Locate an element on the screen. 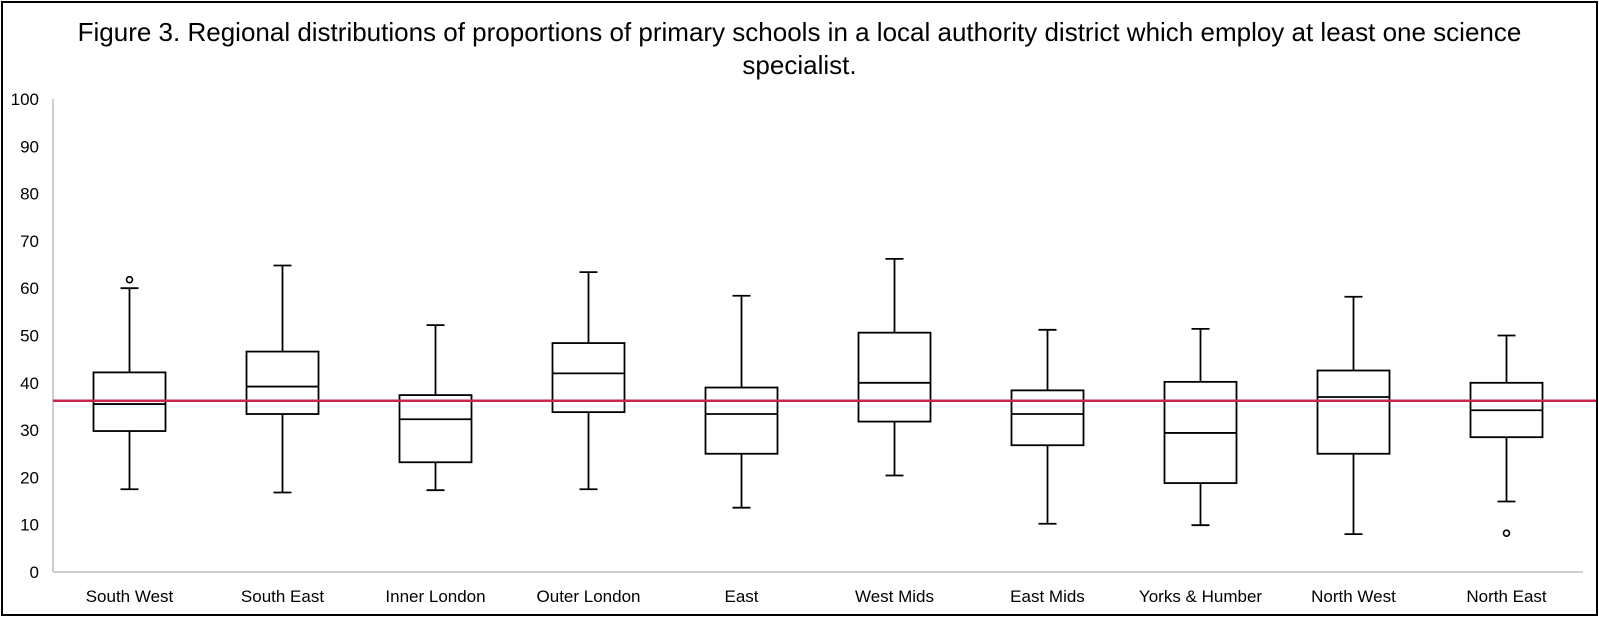 This screenshot has height=617, width=1599. x-tick-label: South East is located at coordinates (282, 596).